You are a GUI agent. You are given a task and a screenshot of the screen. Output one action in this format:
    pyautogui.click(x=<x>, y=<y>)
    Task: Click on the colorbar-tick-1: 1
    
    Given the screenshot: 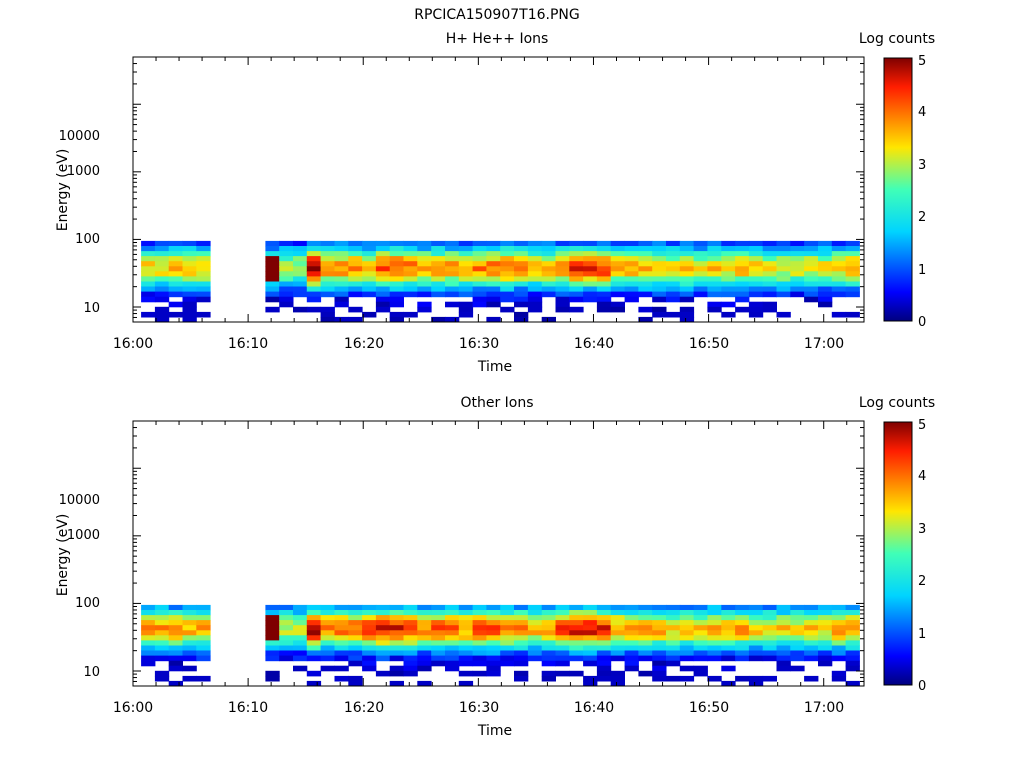 What is the action you would take?
    pyautogui.click(x=922, y=634)
    